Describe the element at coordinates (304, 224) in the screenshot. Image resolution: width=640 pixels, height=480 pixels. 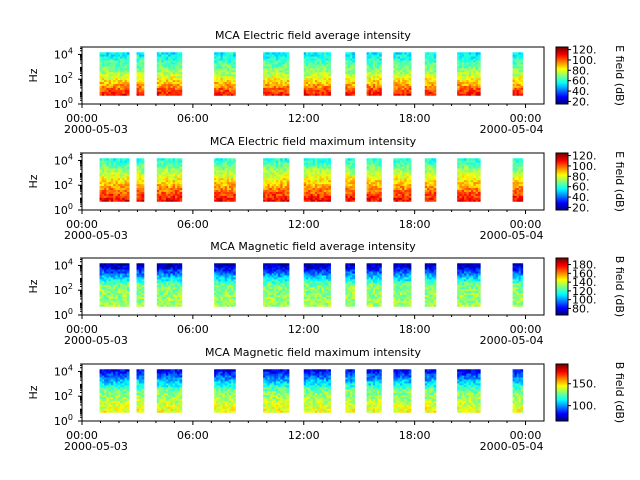
I see `x-tick-label: 12:00` at that location.